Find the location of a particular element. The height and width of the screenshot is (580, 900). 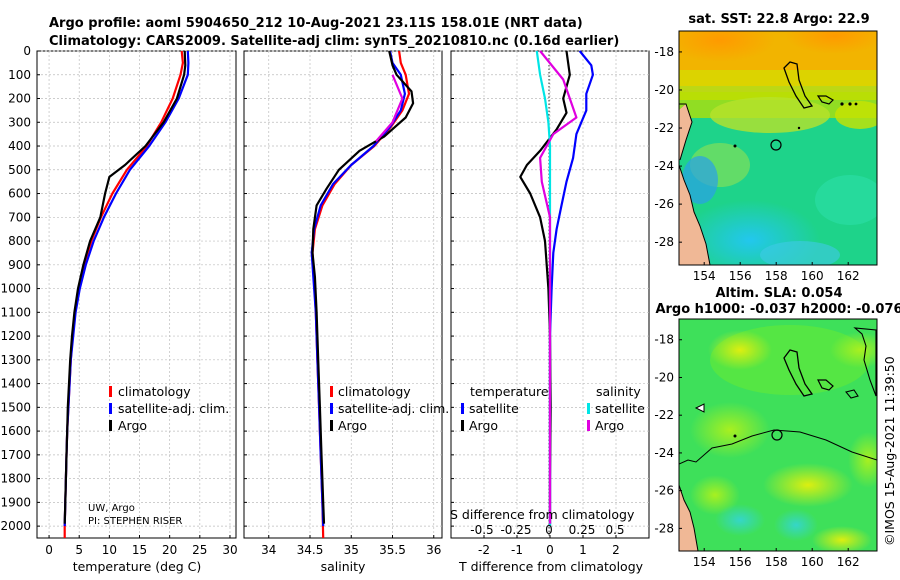

depth-tick-label: 1400 is located at coordinates (15, 384).